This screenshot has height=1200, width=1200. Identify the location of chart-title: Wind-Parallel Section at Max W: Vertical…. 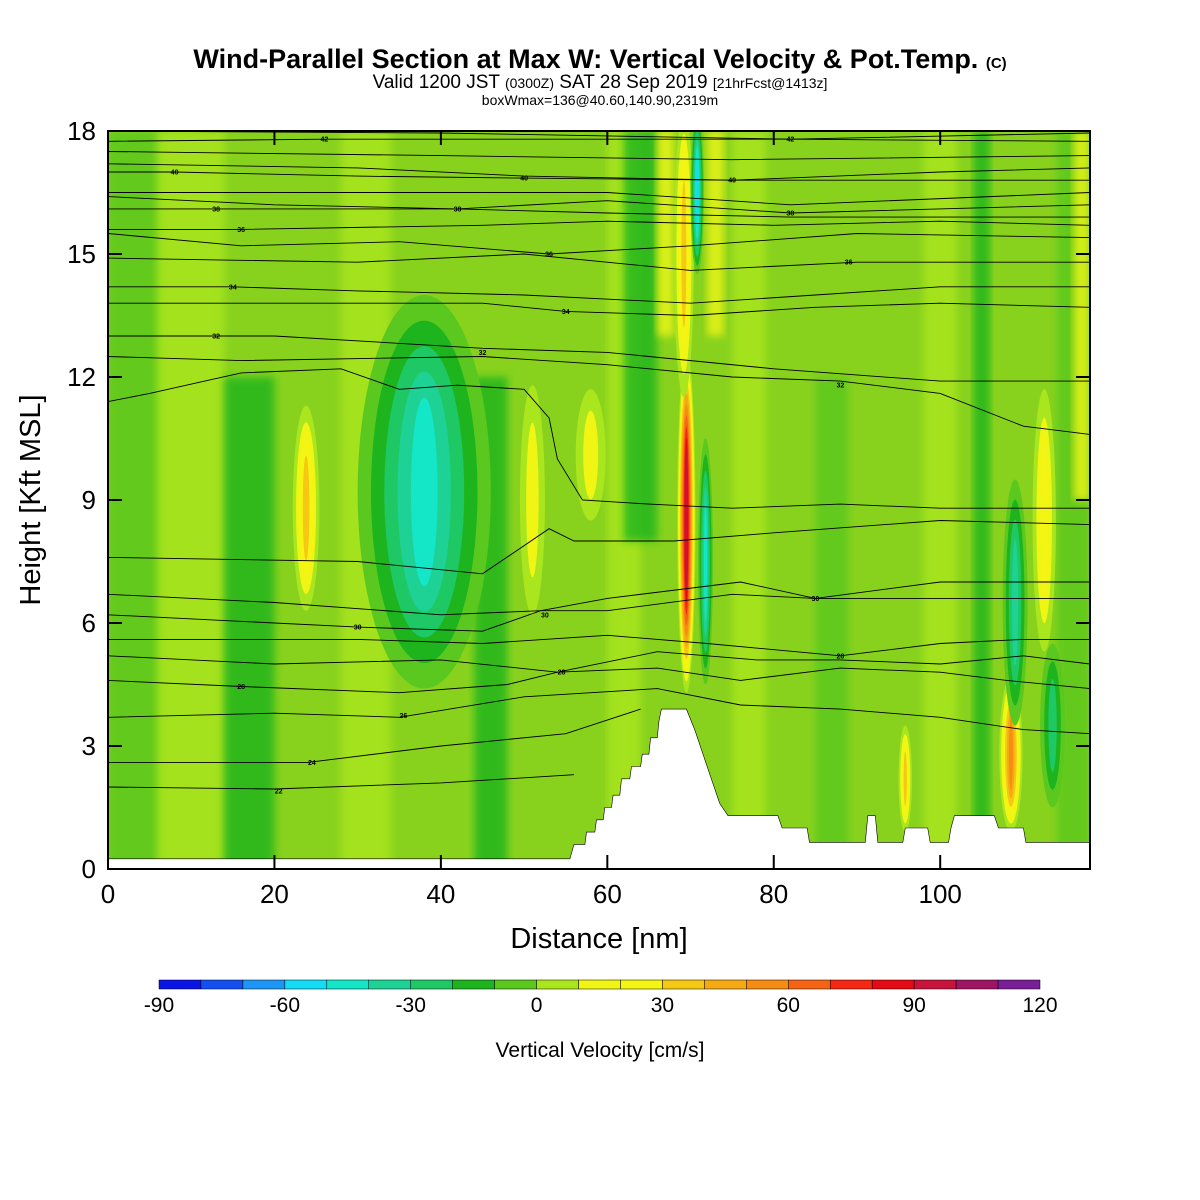
(600, 59).